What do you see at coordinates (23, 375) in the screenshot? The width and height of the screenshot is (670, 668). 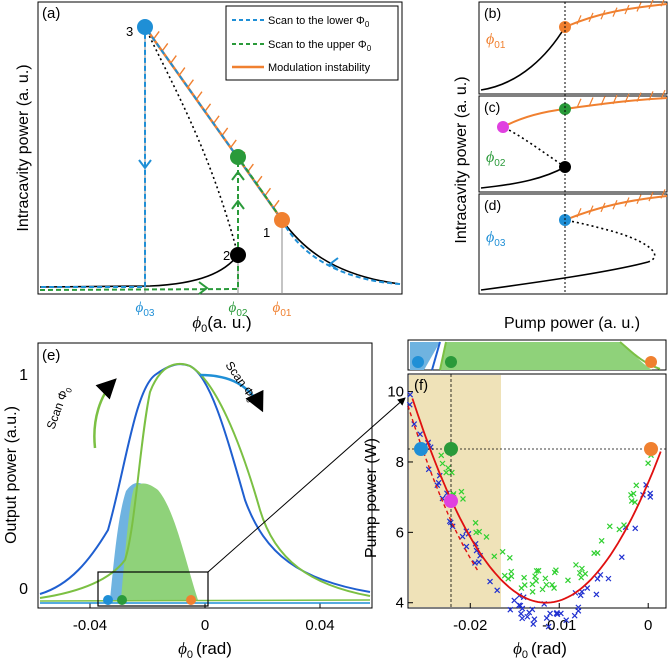 I see `e-ytick-1: 1` at bounding box center [23, 375].